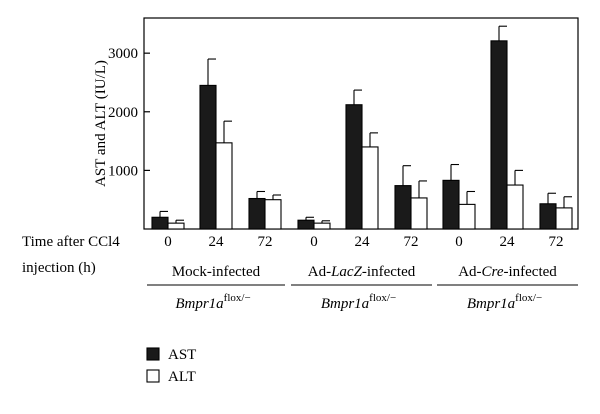 The width and height of the screenshot is (600, 414). I want to click on group-label: Ad-LacZ-infected, so click(362, 272).